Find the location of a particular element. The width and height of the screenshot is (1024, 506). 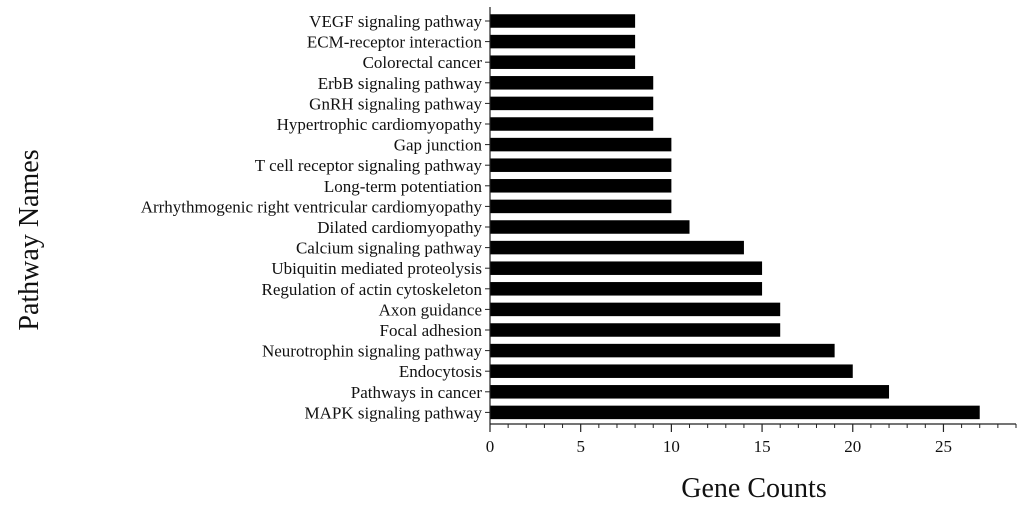

category-label: Dilated cardiomyopathy is located at coordinates (399, 227).